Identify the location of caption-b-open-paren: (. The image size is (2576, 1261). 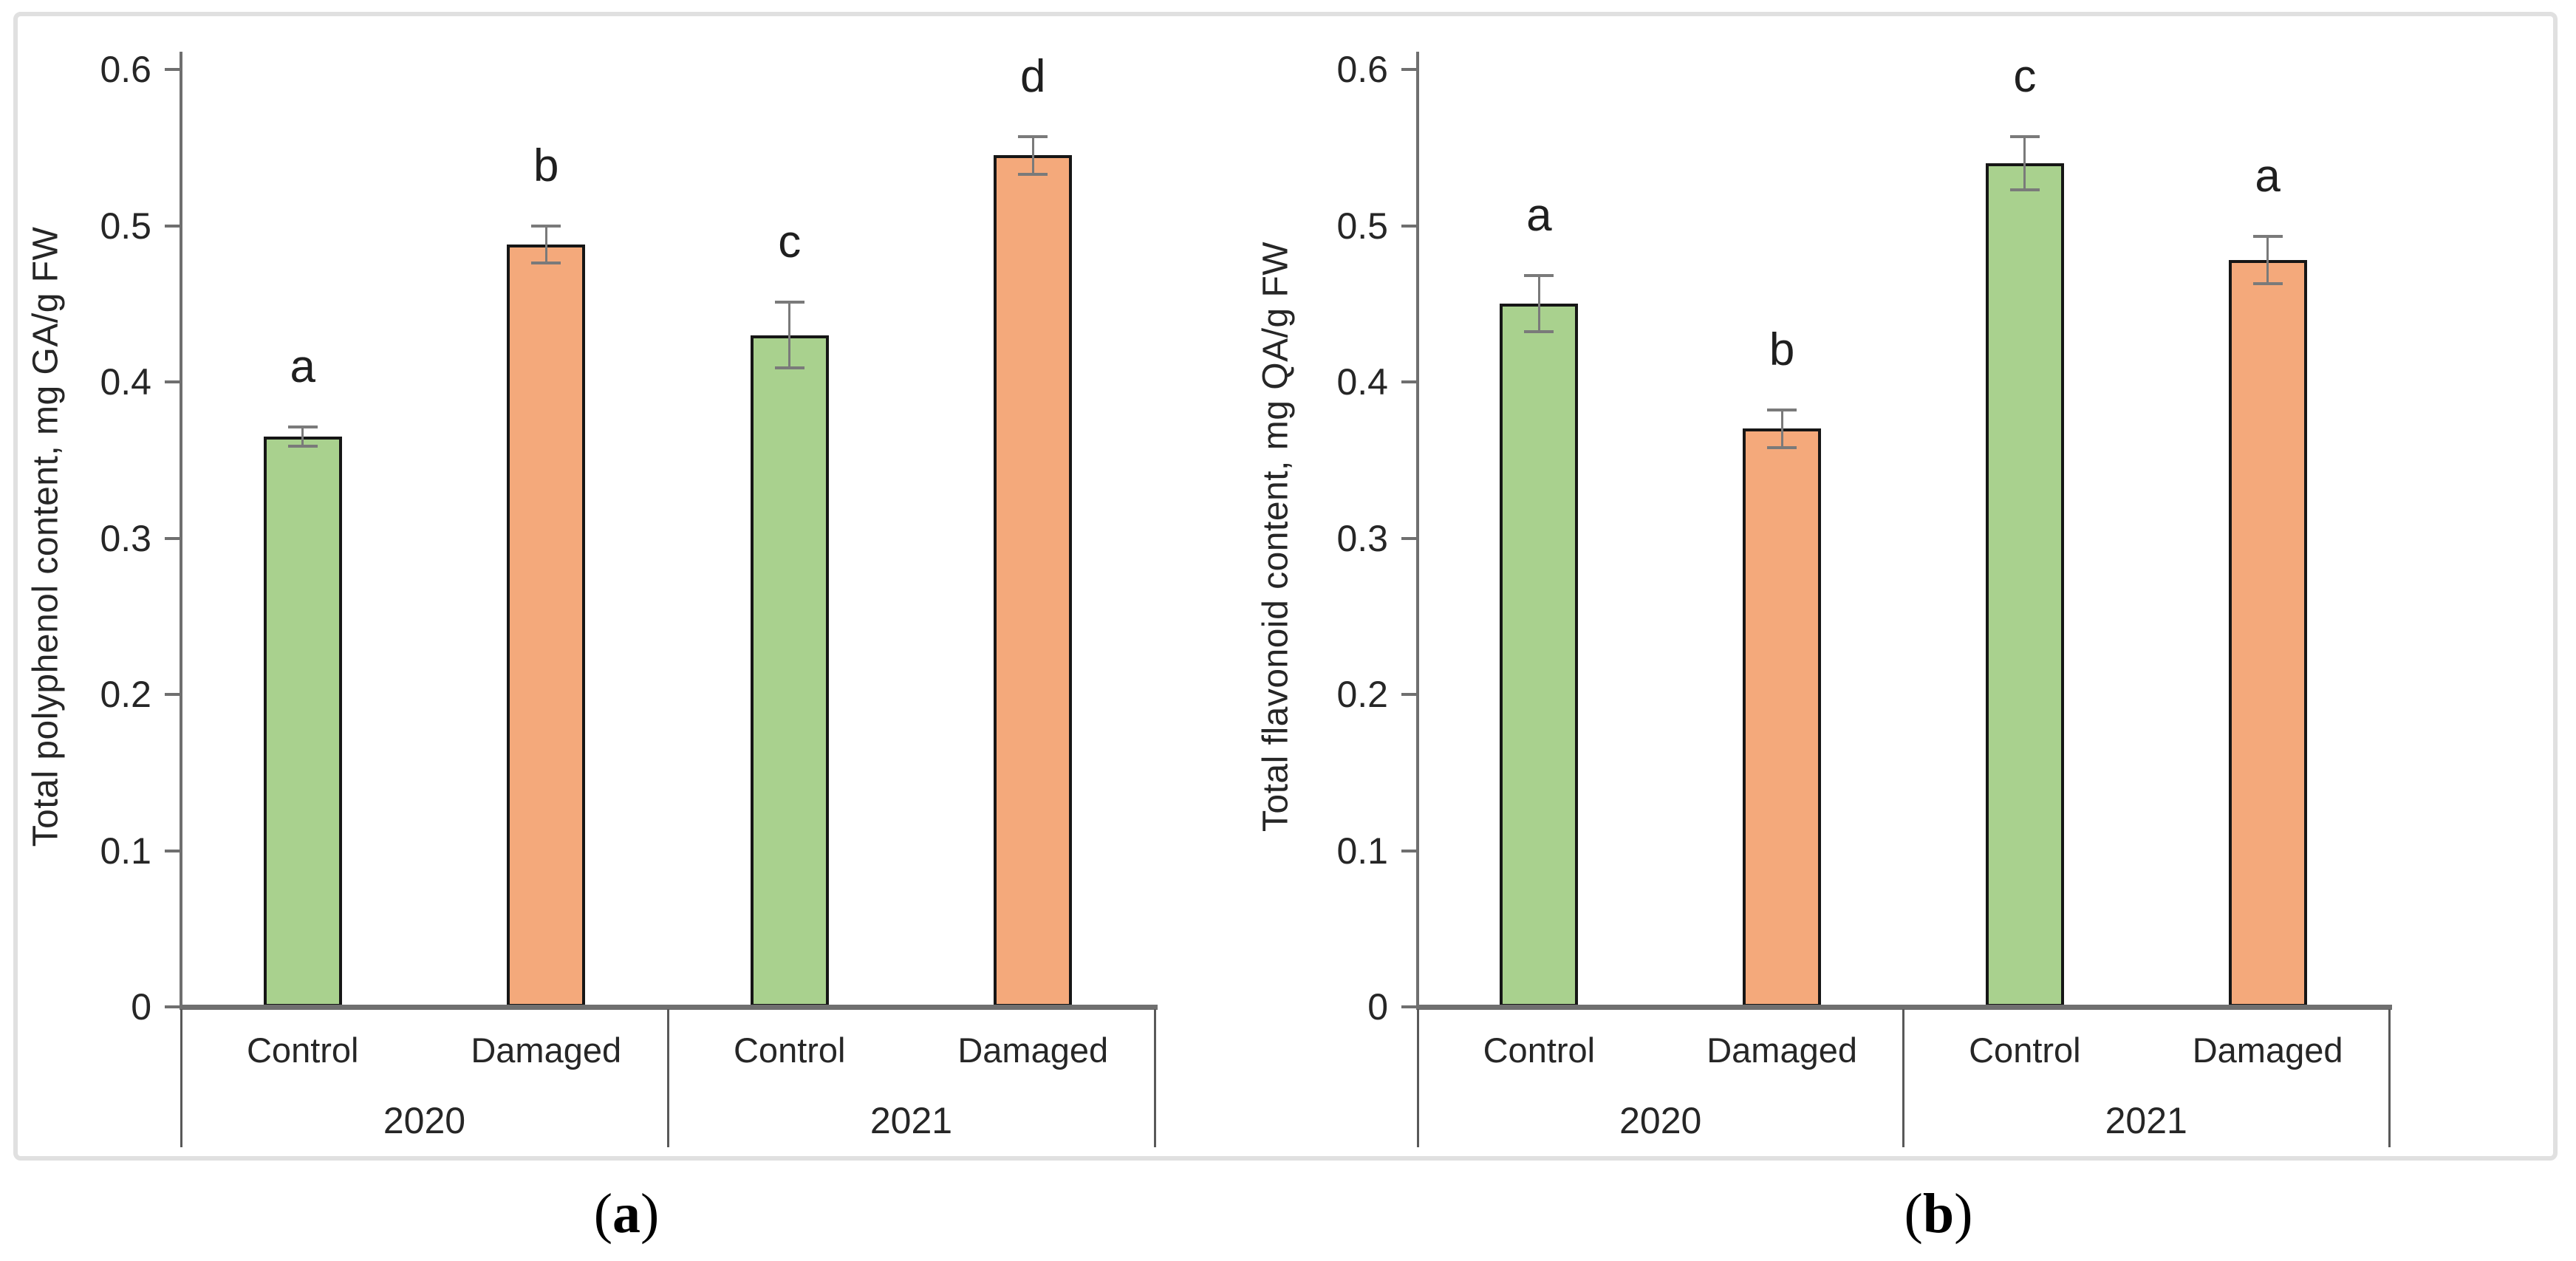
(1913, 1214).